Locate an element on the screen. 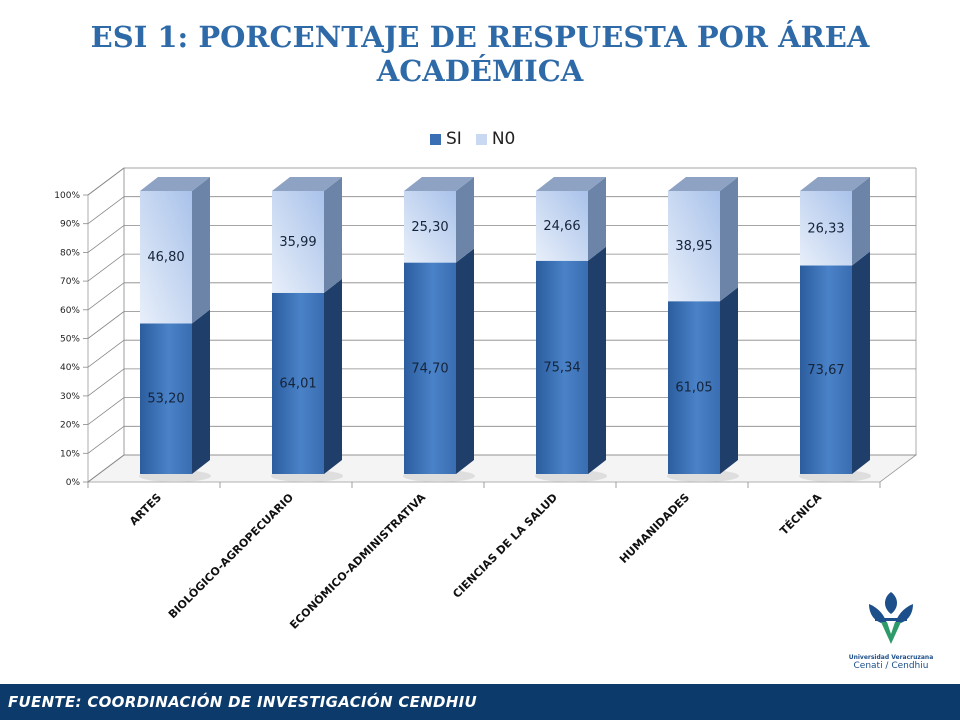 The image size is (960, 720). y-tick-label: 80% is located at coordinates (70, 253).